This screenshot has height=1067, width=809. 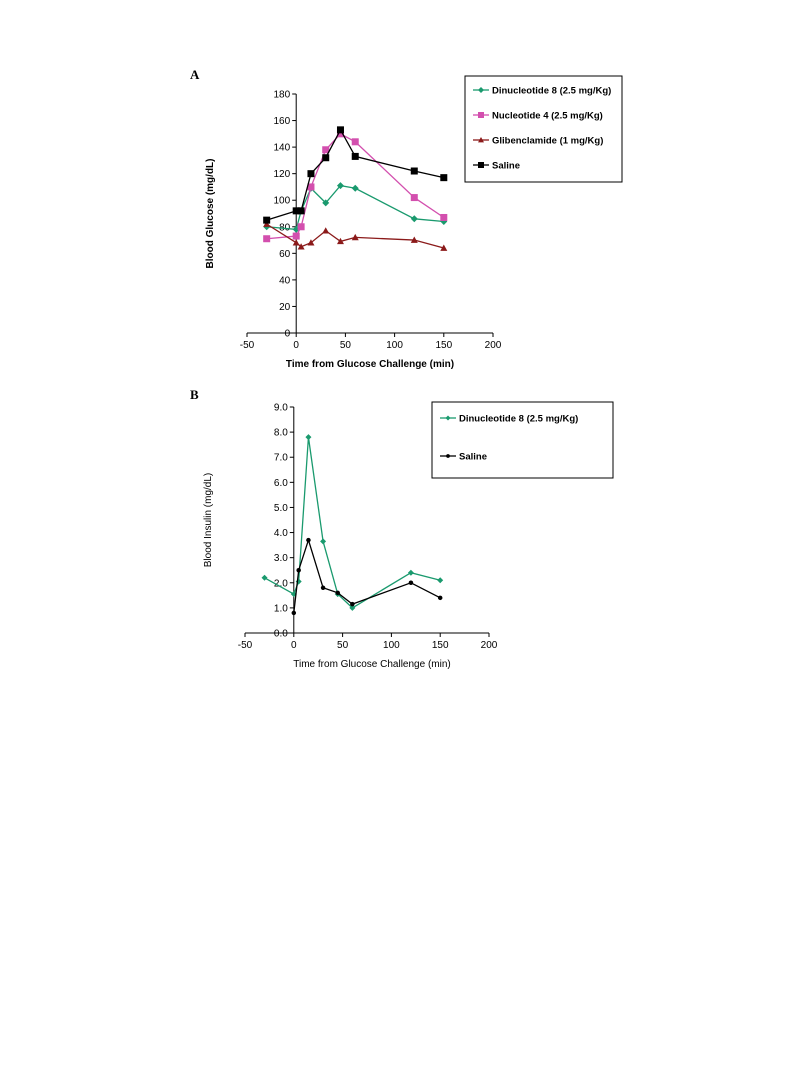 I want to click on y-tick-label: 8.0, so click(x=281, y=433).